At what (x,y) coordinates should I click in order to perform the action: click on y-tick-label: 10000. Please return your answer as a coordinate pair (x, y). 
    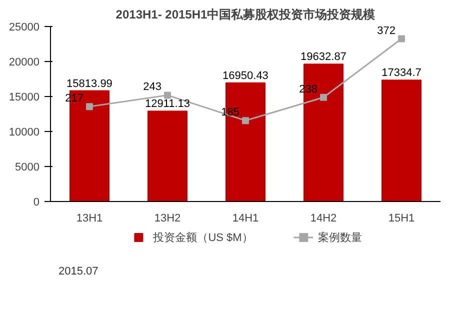
    Looking at the image, I should click on (24, 132).